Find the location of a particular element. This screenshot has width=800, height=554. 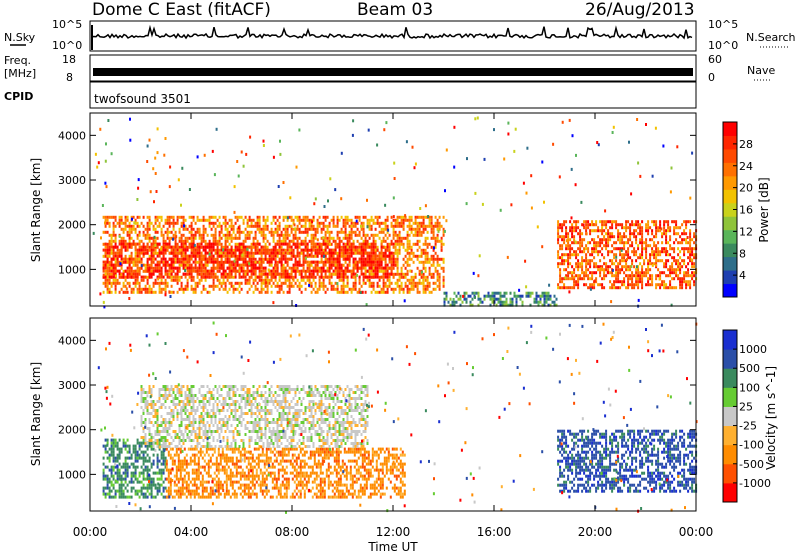

noise-strip-frame is located at coordinates (393, 36).